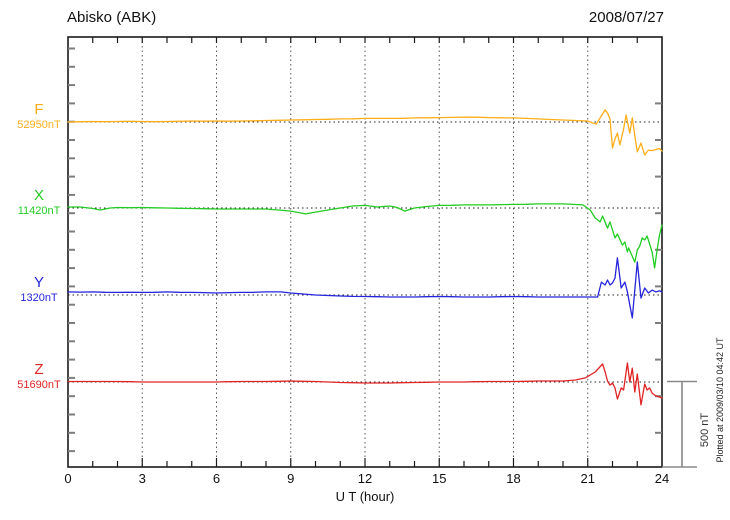 The height and width of the screenshot is (520, 730). Describe the element at coordinates (39, 385) in the screenshot. I see `series-basevalue-Z: 51690nT` at that location.